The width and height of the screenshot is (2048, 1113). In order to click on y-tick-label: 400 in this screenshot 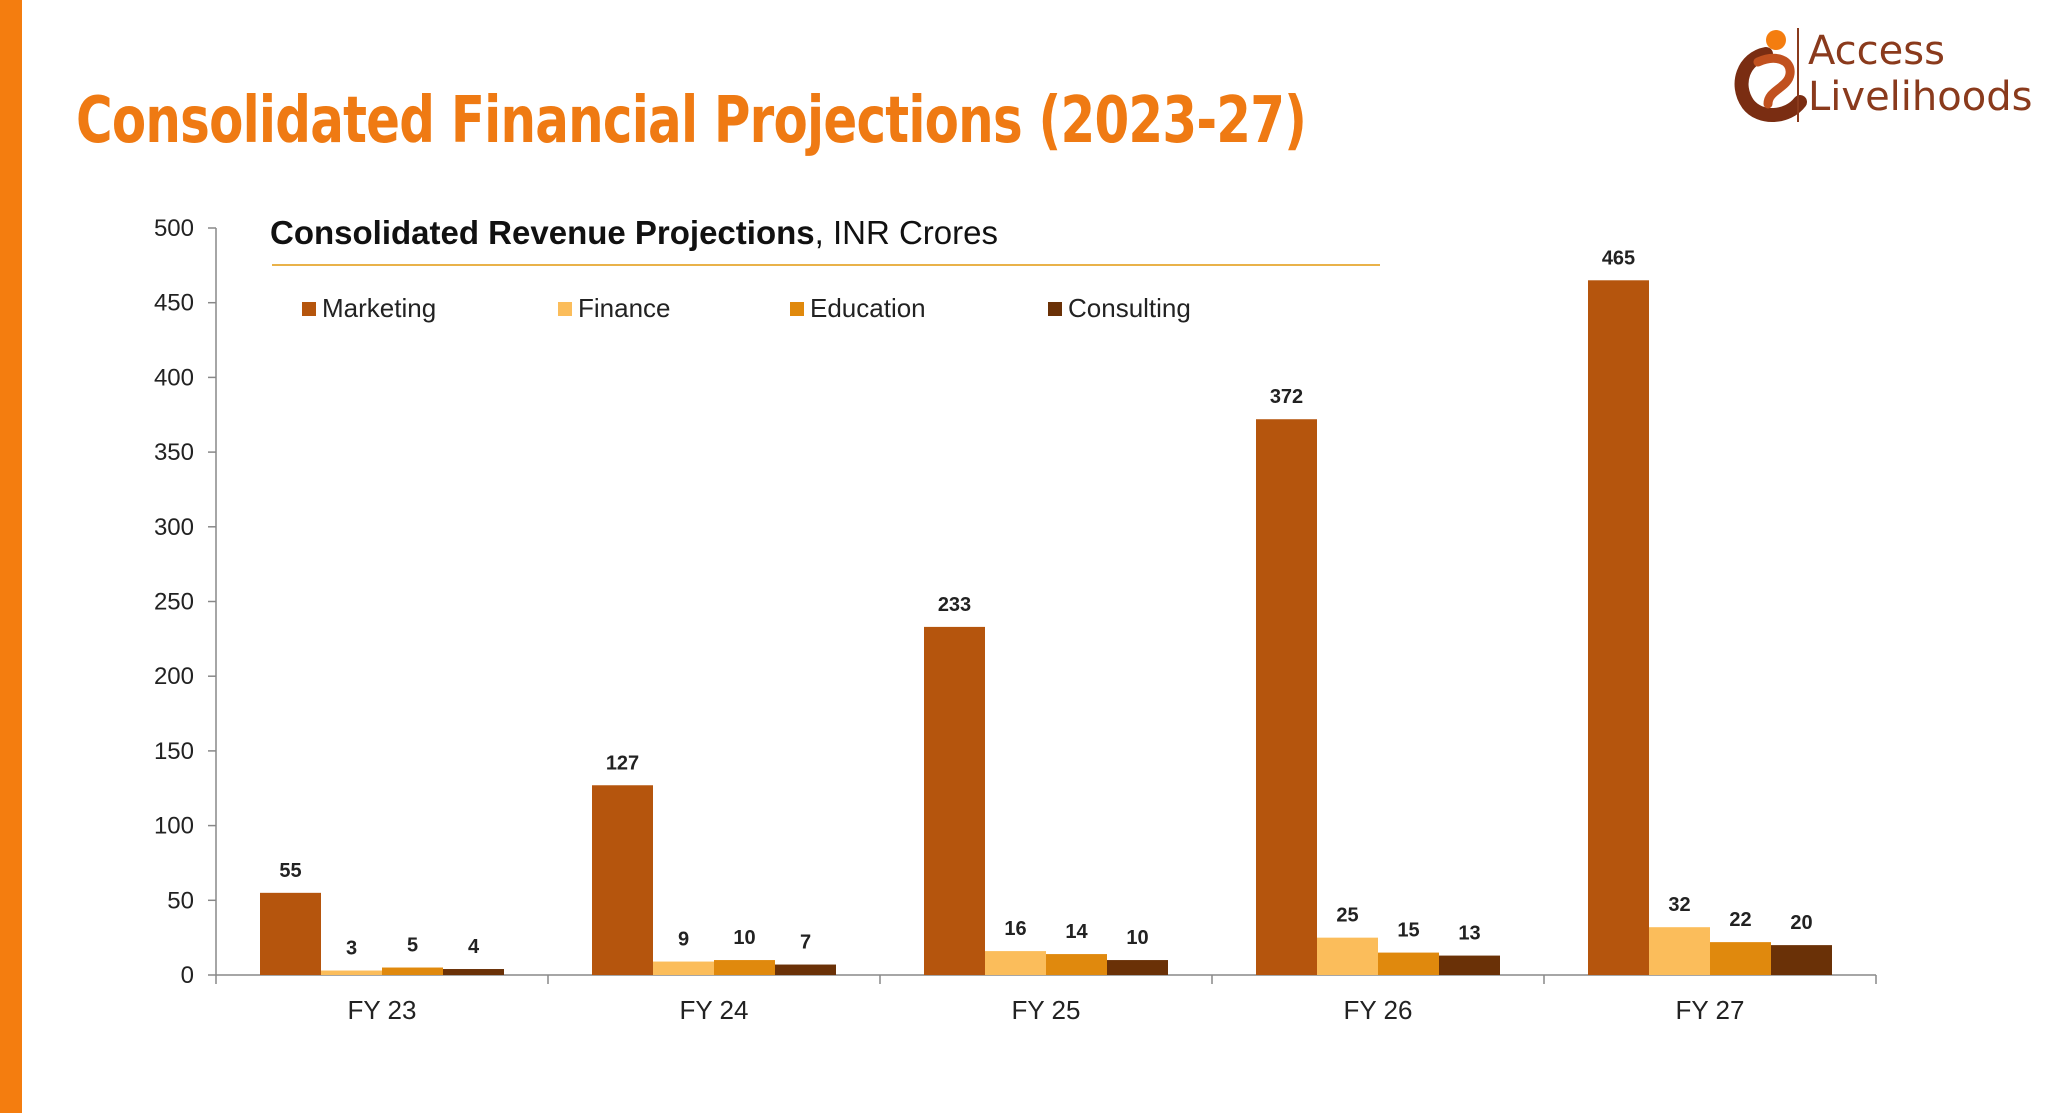, I will do `click(174, 377)`.